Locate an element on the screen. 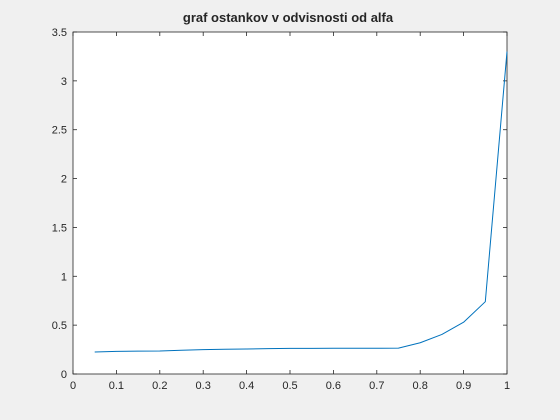 The image size is (560, 420). y-tick-label: 1.5 is located at coordinates (59, 228).